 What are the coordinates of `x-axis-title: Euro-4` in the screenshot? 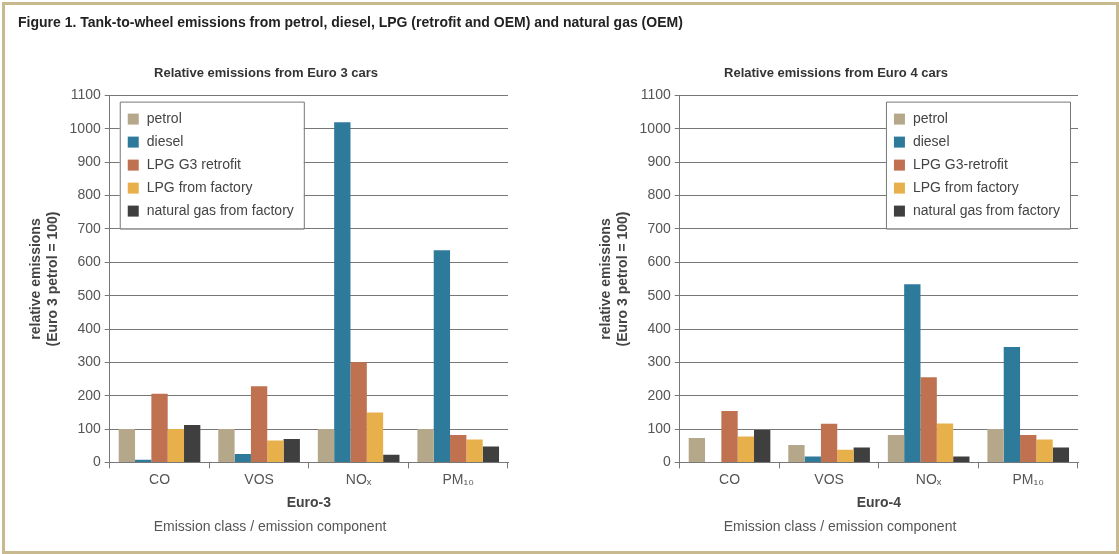 It's located at (879, 502).